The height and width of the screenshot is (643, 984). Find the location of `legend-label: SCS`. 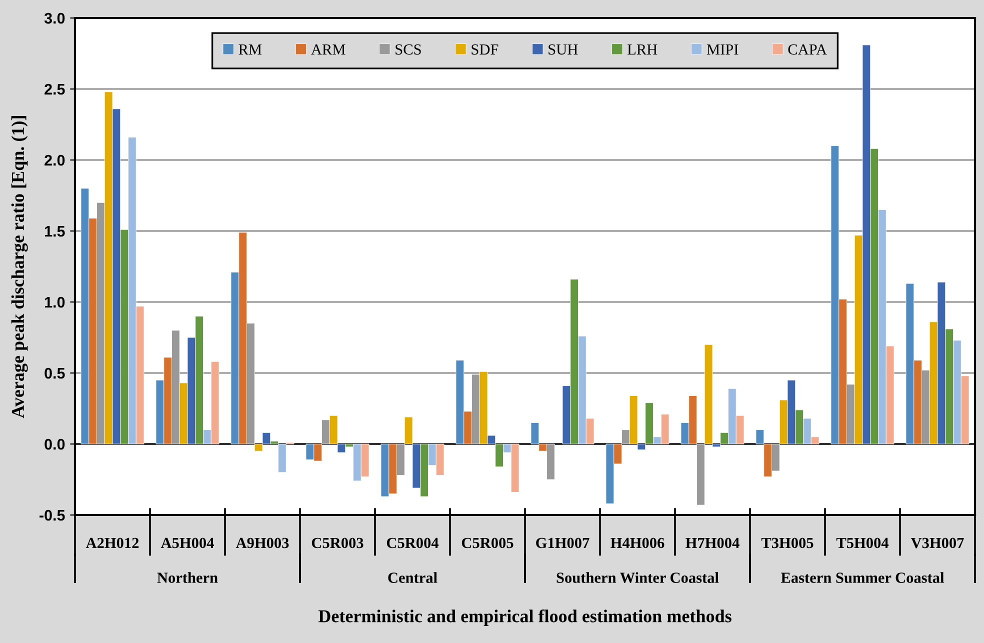

legend-label: SCS is located at coordinates (408, 49).